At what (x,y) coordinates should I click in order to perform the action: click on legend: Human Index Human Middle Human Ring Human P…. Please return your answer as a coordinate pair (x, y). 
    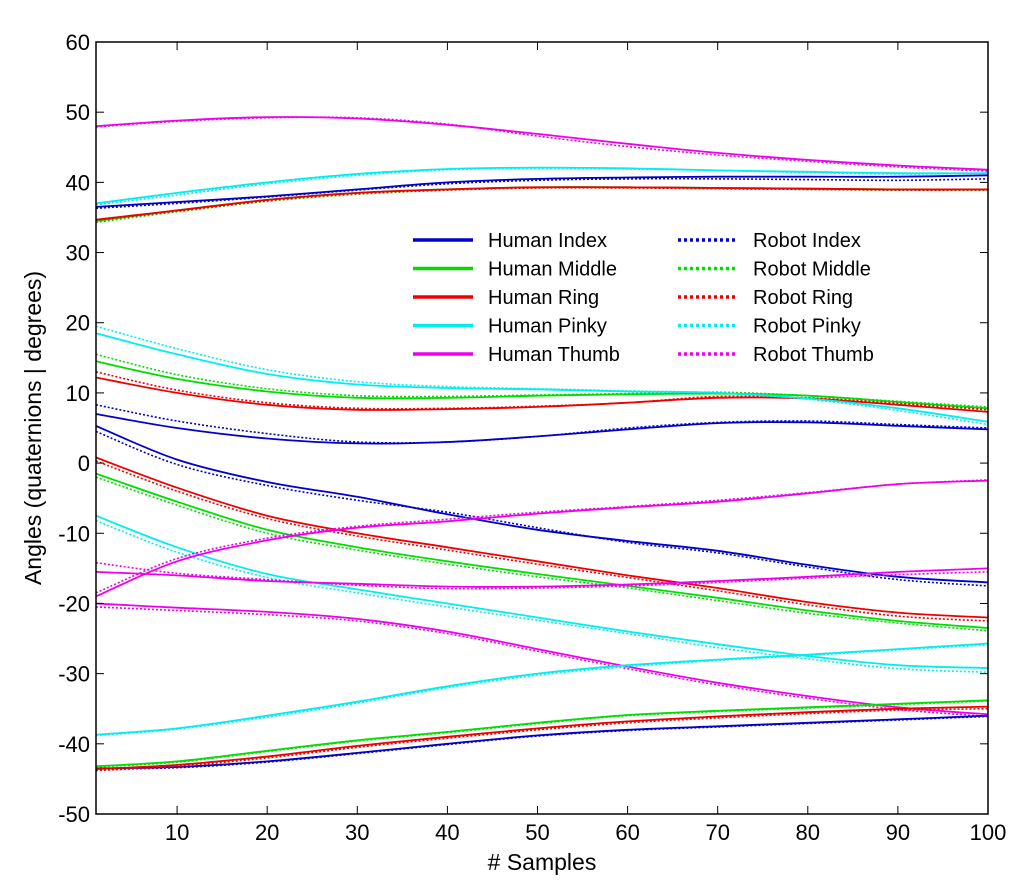
    Looking at the image, I should click on (655, 292).